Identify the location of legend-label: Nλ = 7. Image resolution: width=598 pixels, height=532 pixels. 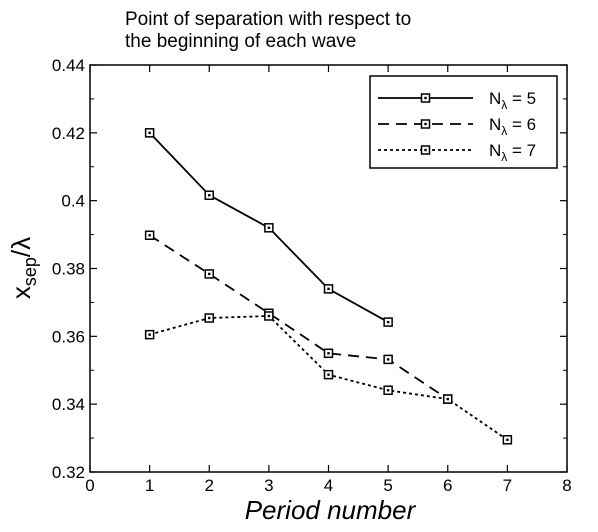
(512, 152).